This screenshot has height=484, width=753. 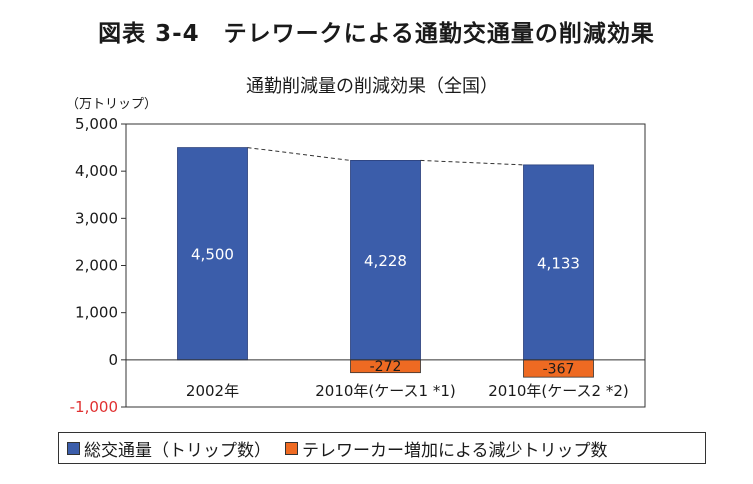 I want to click on chart-title: 通勤削減量の削減効果（全国）, so click(x=372, y=86).